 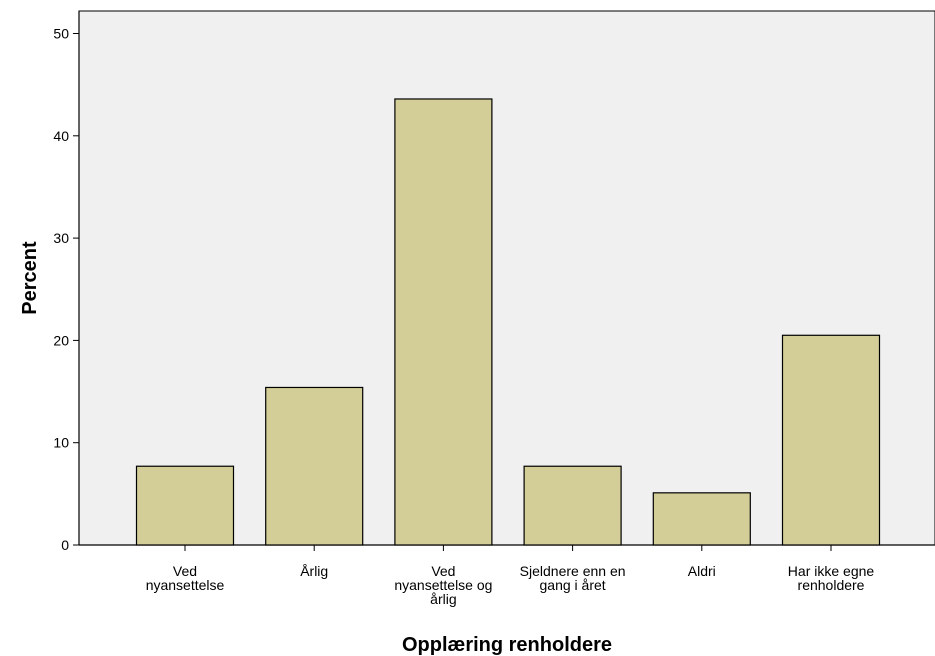 I want to click on y-tick-label: 30, so click(x=61, y=238).